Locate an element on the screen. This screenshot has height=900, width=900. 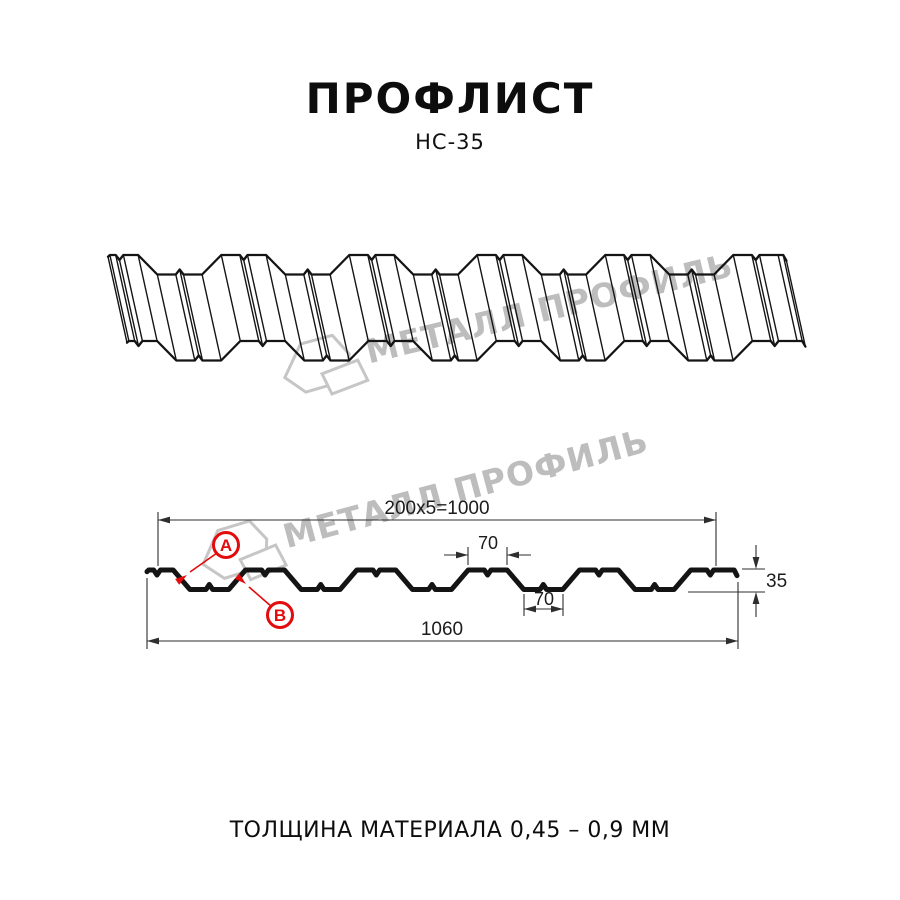
watermark-upper: МЕТАЛЛ ПРОФИЛЬ is located at coordinates (509, 321).